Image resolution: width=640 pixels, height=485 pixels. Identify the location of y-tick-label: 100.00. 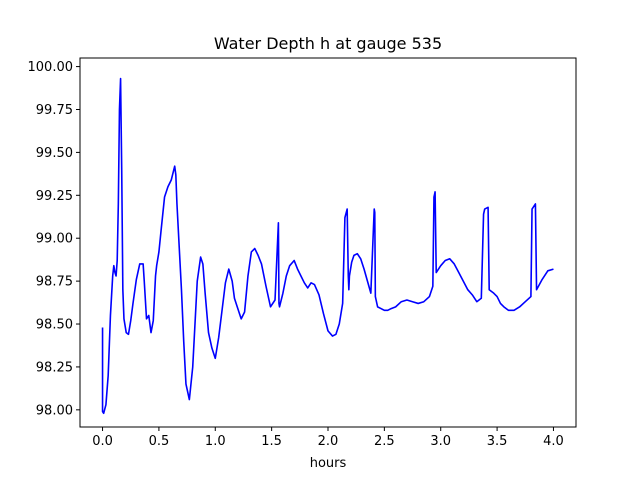
(51, 67).